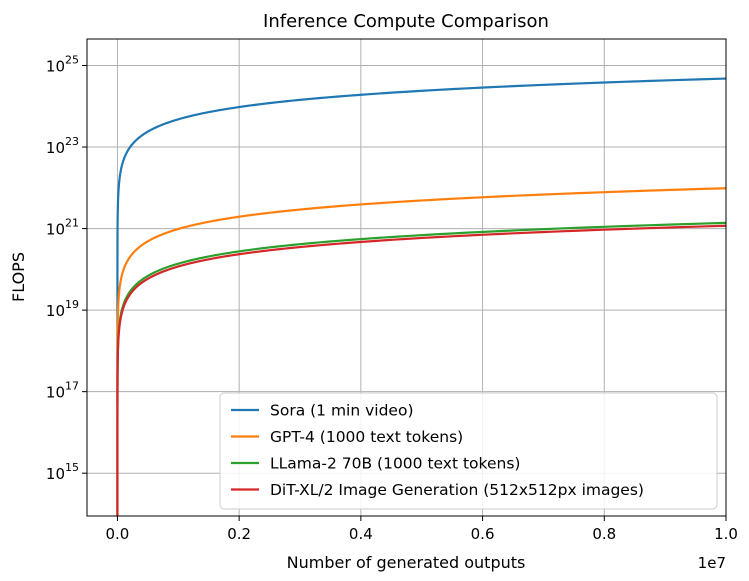  I want to click on legend-label: LLama-2 70B (1000 text tokens), so click(395, 464).